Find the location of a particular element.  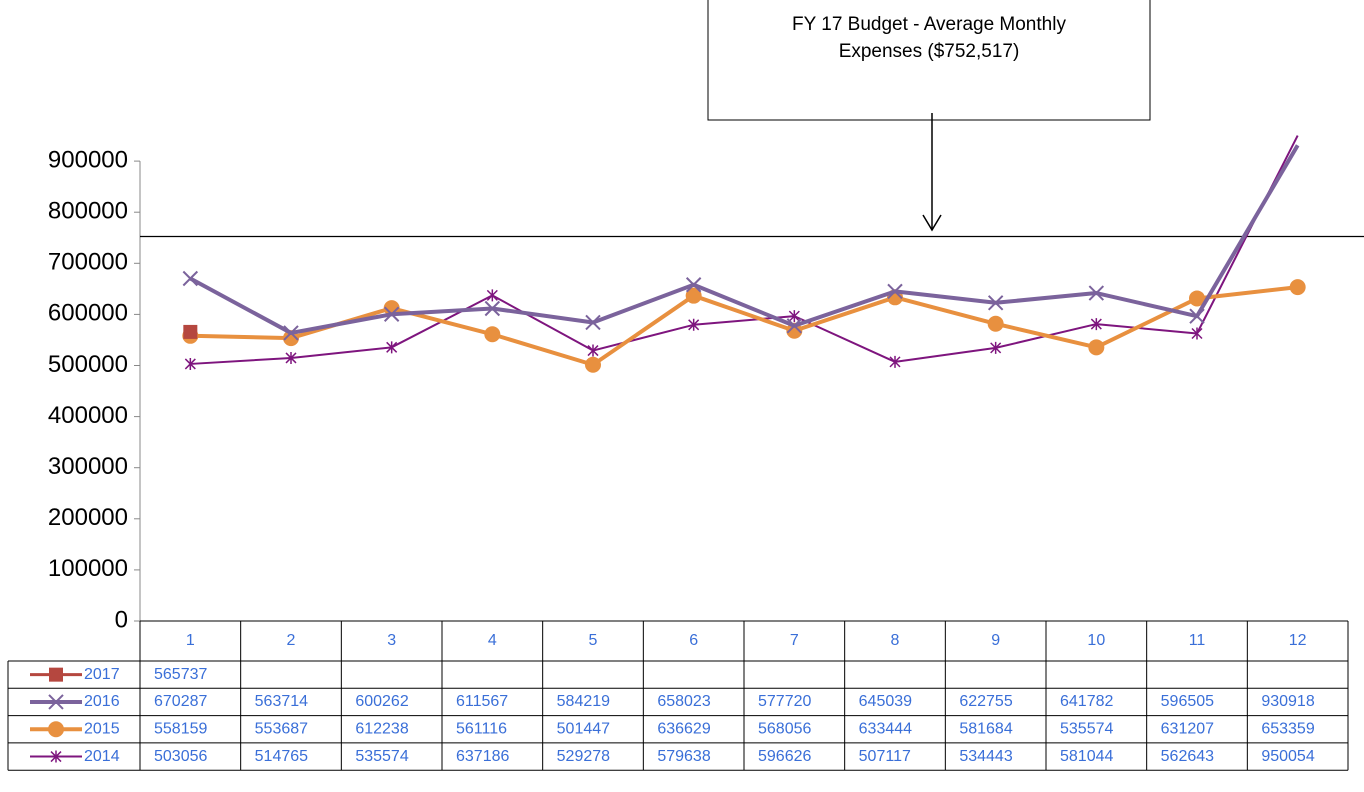

table-value: 658023 is located at coordinates (683, 701).